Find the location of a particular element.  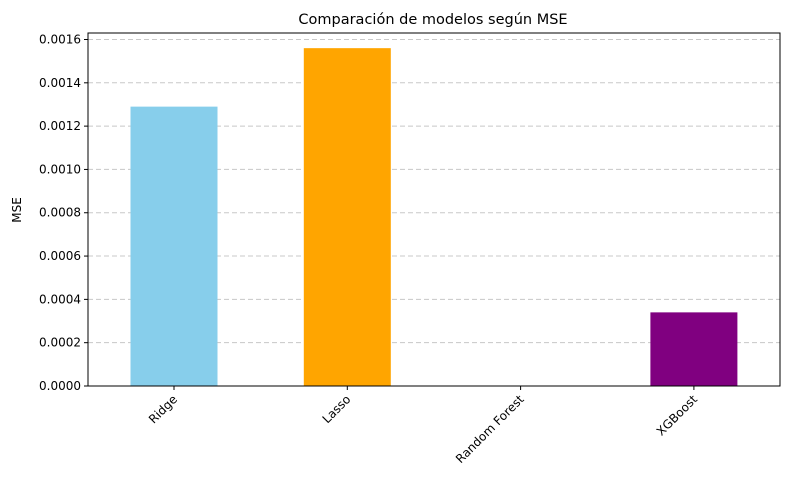

x-tick-label: Ridge is located at coordinates (163, 409).